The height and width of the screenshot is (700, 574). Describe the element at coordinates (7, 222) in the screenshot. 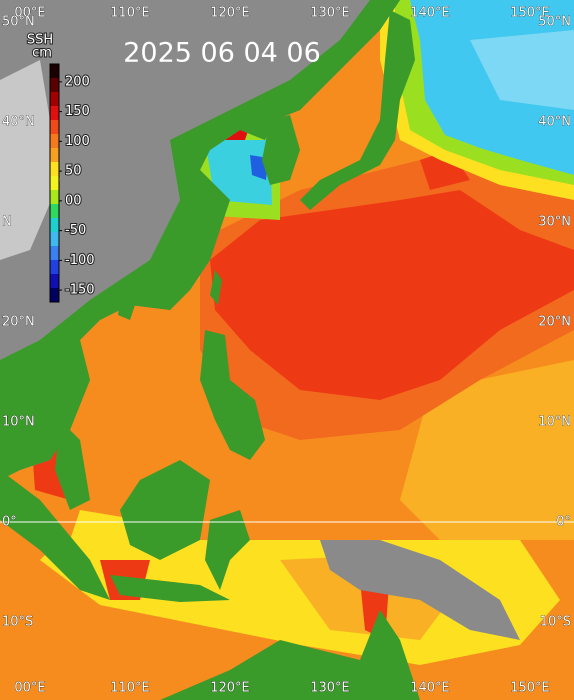

I see `latitude-label: N` at that location.